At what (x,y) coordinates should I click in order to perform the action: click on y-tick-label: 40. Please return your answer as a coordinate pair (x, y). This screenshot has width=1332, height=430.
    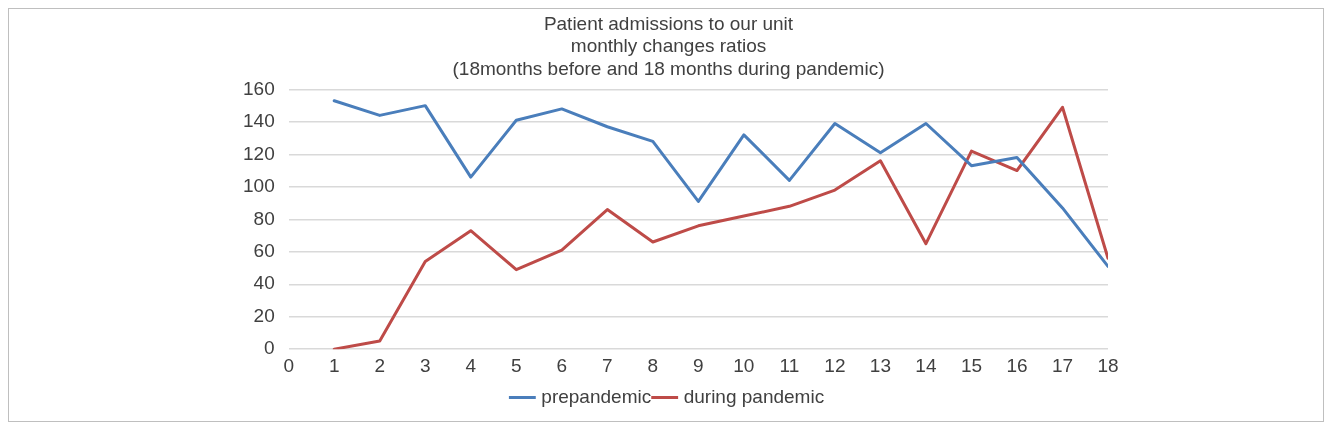
    Looking at the image, I should click on (264, 283).